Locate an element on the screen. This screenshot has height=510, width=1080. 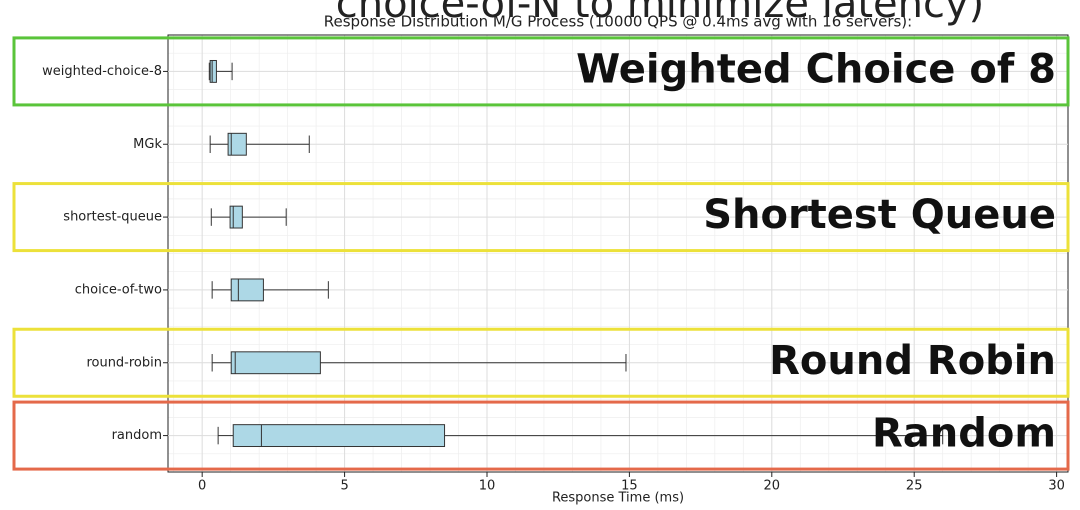
x-tick-label: 5 is located at coordinates (344, 486).